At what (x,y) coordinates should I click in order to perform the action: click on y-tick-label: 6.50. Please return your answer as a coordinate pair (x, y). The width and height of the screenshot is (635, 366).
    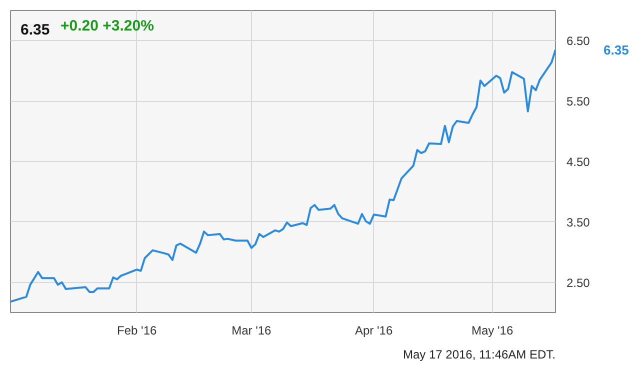
    Looking at the image, I should click on (578, 41).